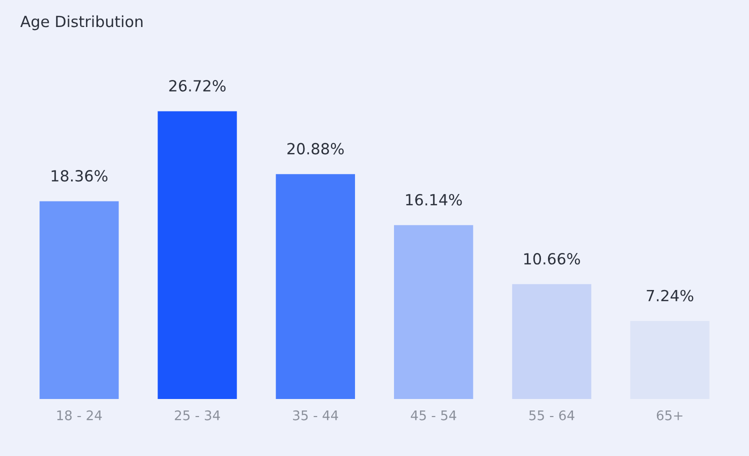  What do you see at coordinates (315, 148) in the screenshot?
I see `data-label: 20.88%` at bounding box center [315, 148].